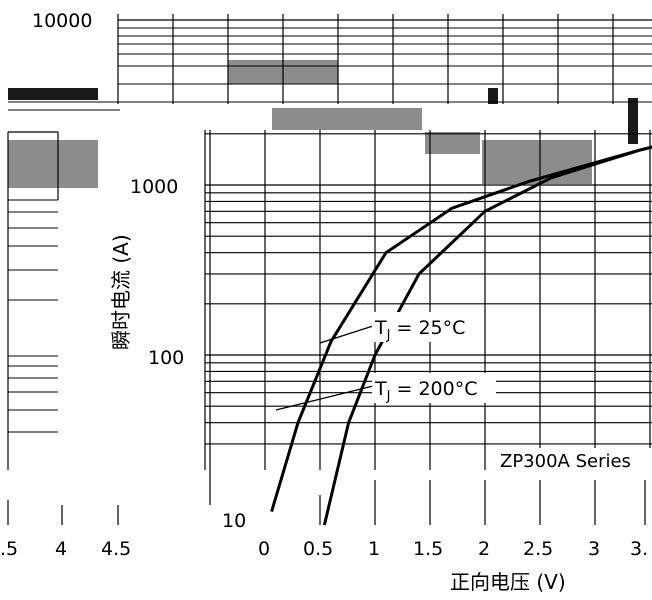 This screenshot has height=600, width=652. I want to click on y-tick-1000: 1000, so click(154, 187).